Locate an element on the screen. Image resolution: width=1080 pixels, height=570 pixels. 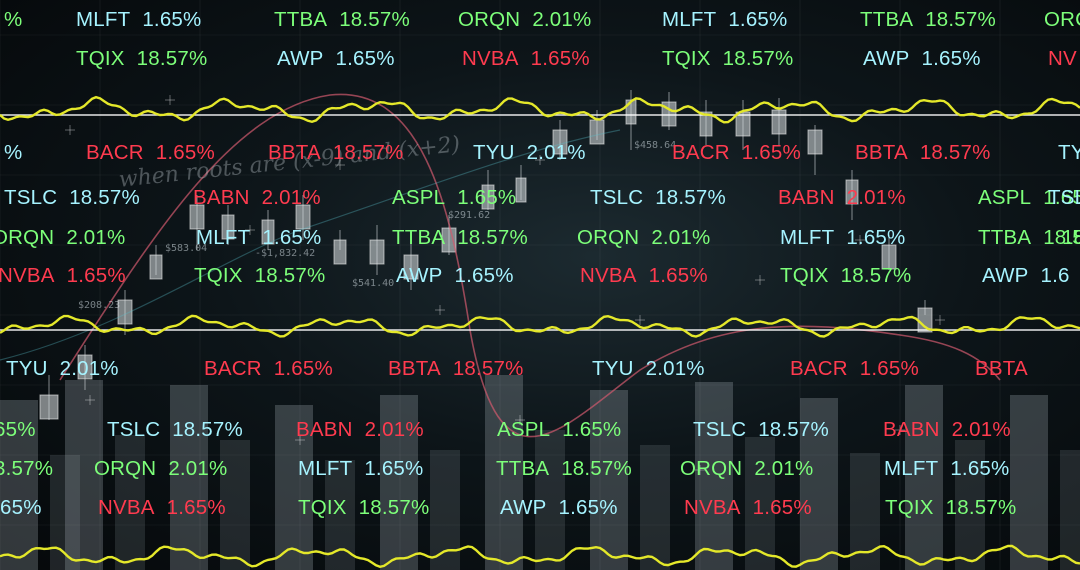
ticker-item: 18. is located at coordinates (1071, 237).